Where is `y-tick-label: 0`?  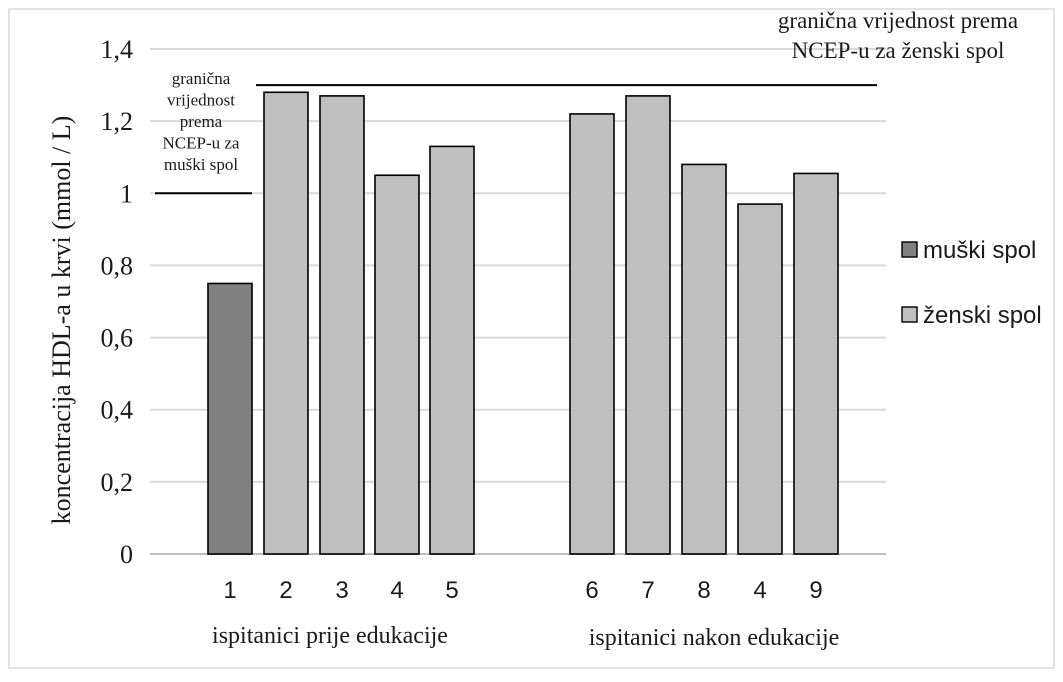 y-tick-label: 0 is located at coordinates (126, 554).